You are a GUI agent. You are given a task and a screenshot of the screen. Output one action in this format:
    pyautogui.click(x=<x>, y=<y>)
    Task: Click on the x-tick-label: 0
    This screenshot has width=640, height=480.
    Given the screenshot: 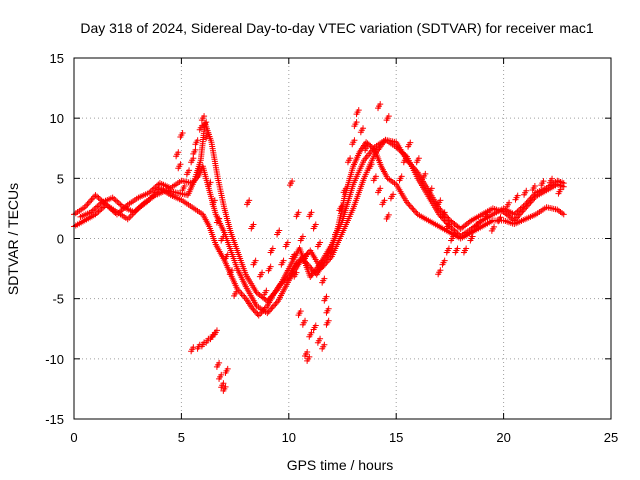 What is the action you would take?
    pyautogui.click(x=73, y=437)
    